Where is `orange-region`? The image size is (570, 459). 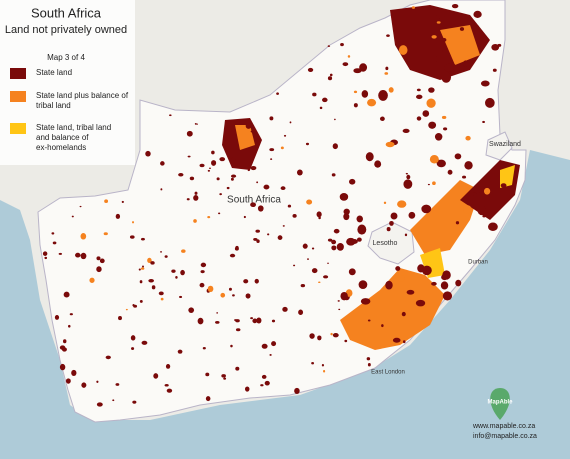
orange-region is located at coordinates (392, 309).